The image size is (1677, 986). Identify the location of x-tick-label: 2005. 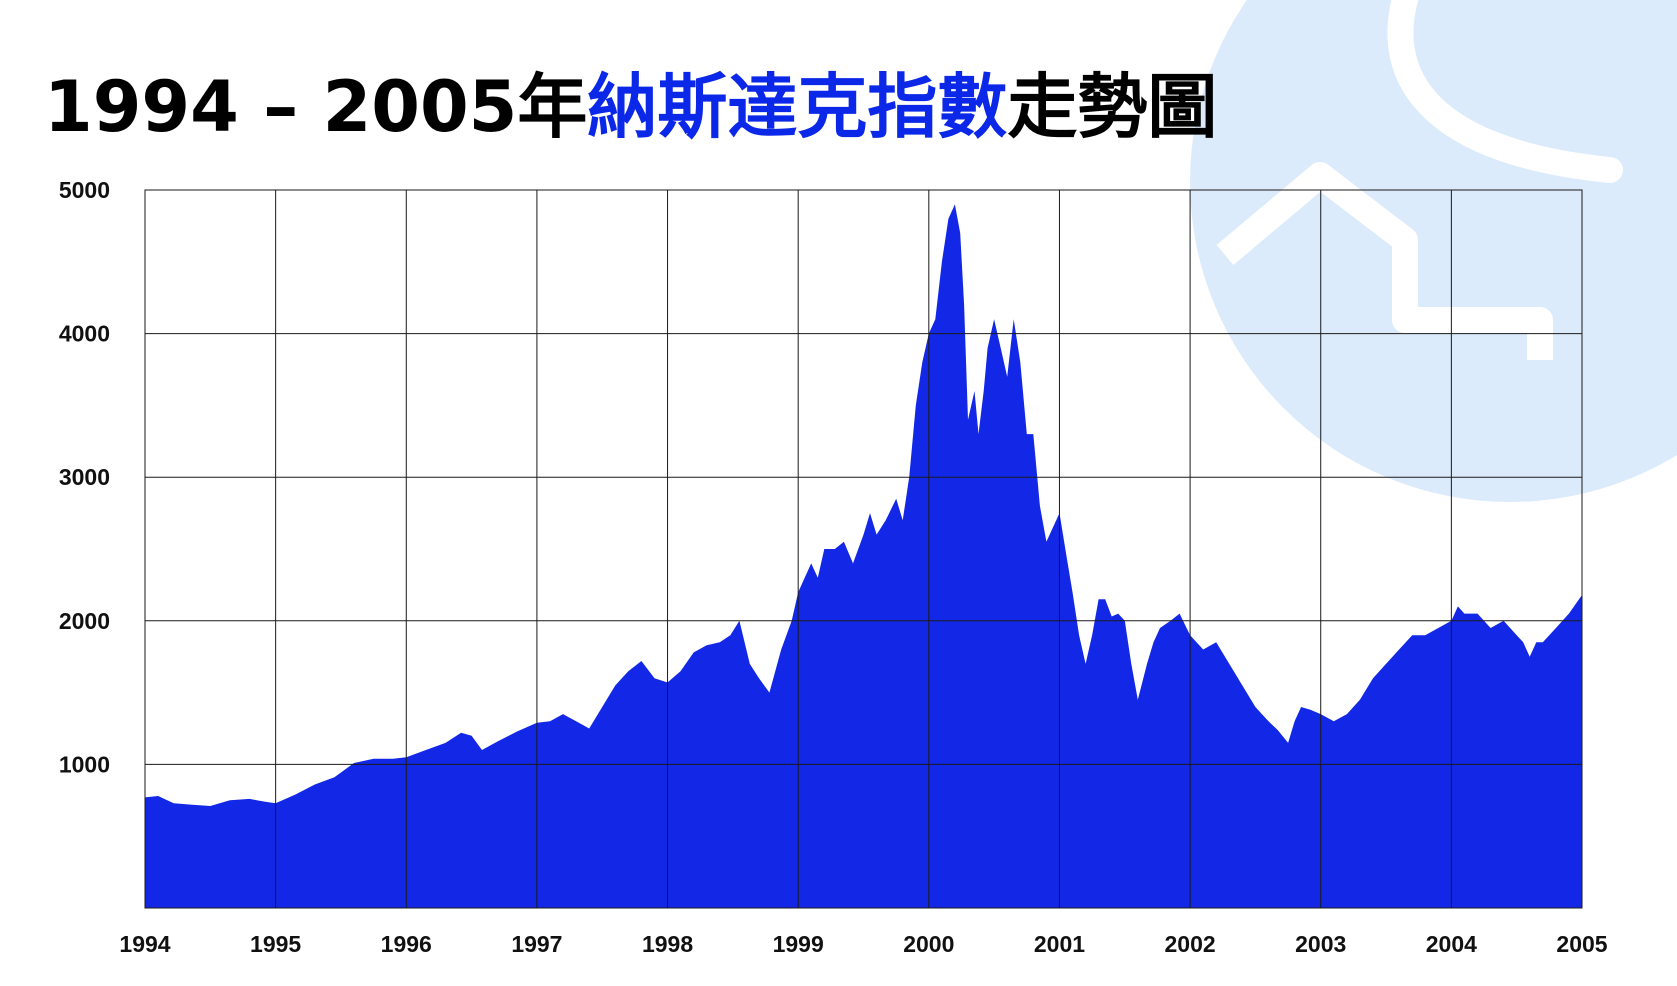
(1581, 944).